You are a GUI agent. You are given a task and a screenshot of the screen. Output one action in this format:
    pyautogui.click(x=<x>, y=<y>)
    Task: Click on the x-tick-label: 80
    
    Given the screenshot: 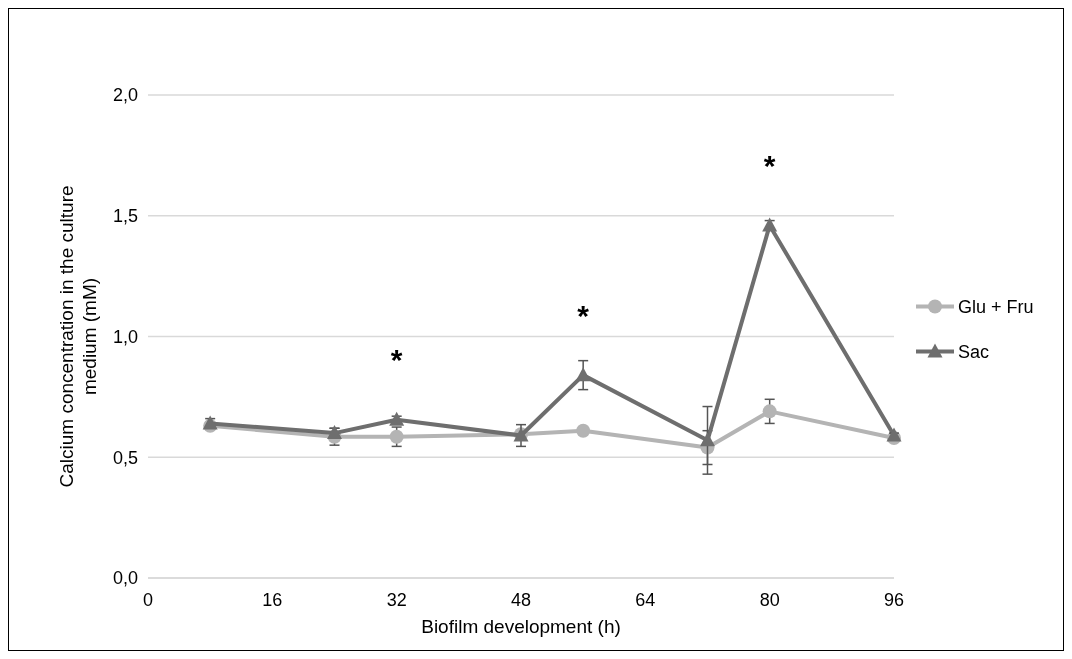 What is the action you would take?
    pyautogui.click(x=769, y=600)
    